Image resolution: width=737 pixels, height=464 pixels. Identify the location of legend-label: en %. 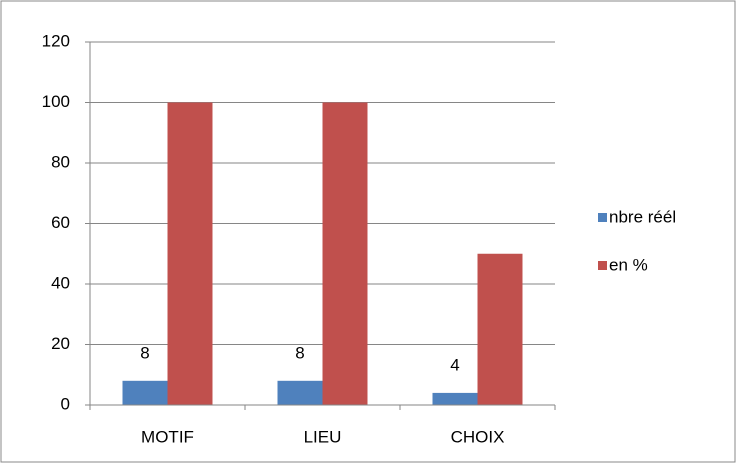
(628, 264).